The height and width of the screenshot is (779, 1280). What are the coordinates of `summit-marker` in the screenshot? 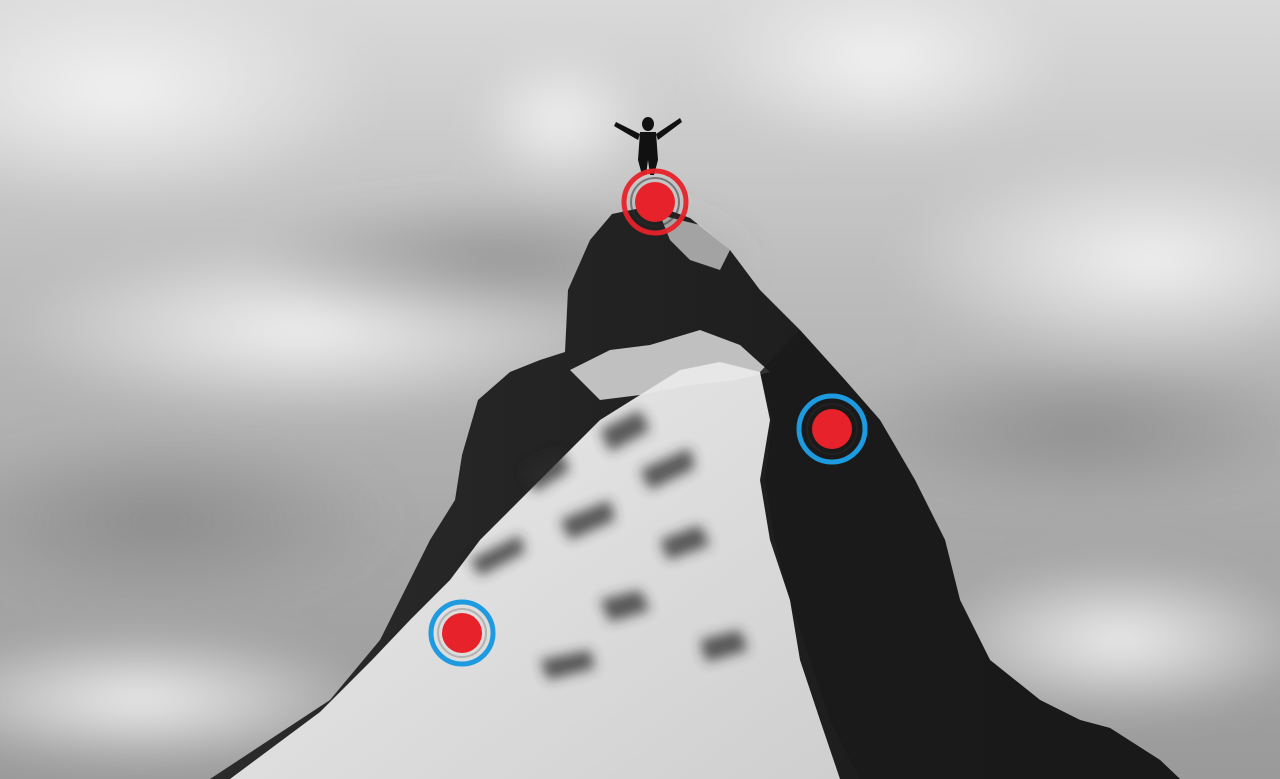 It's located at (655, 202).